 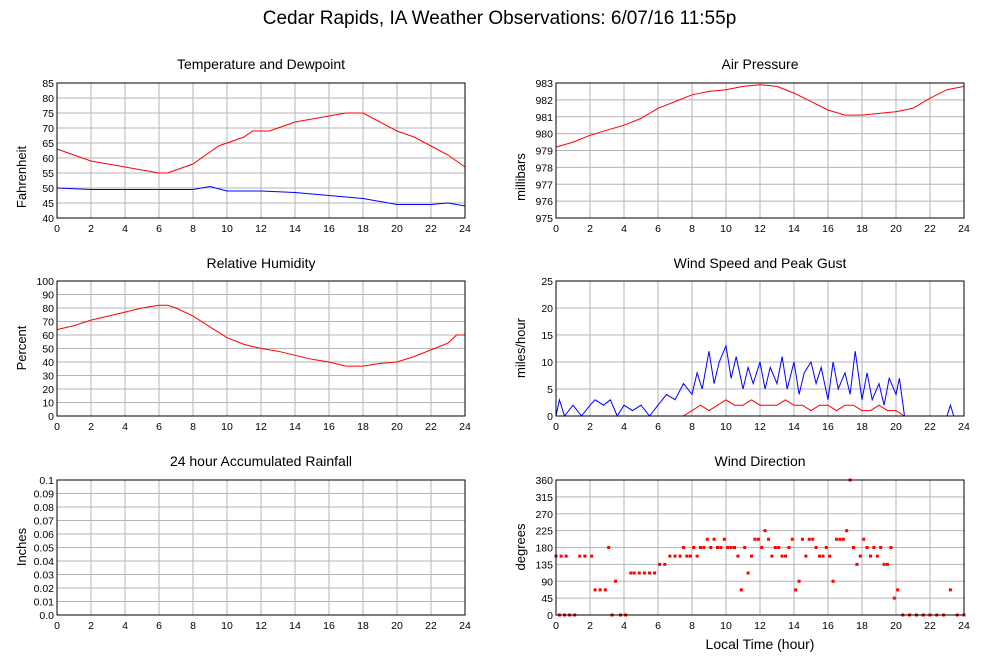 What do you see at coordinates (794, 626) in the screenshot?
I see `direction-xtick-label: 14` at bounding box center [794, 626].